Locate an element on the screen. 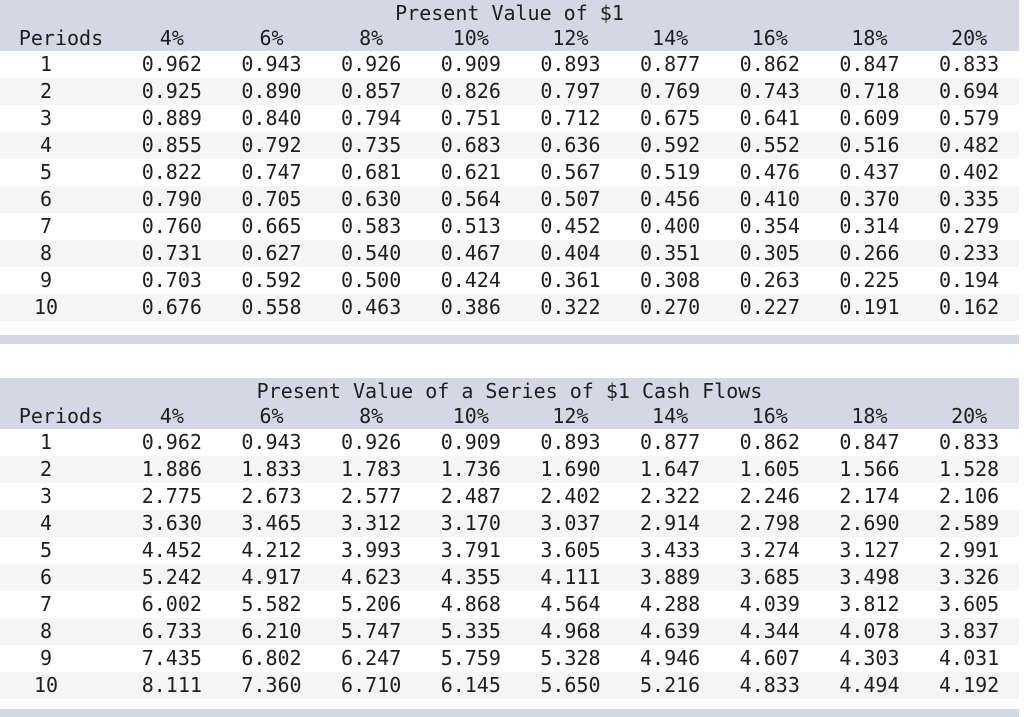  value-cell: 6.802 is located at coordinates (271, 658).